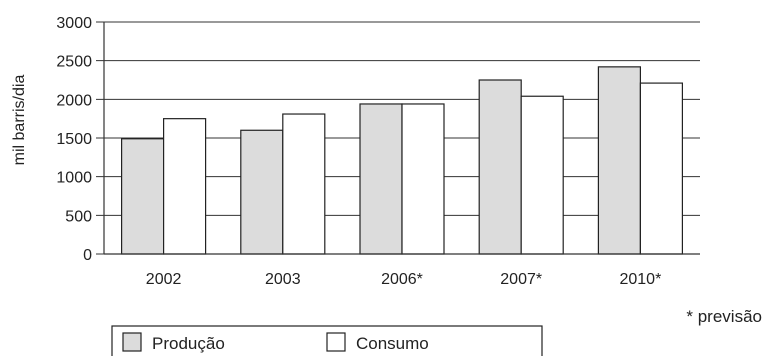  What do you see at coordinates (132, 342) in the screenshot?
I see `legend-swatch-producao` at bounding box center [132, 342].